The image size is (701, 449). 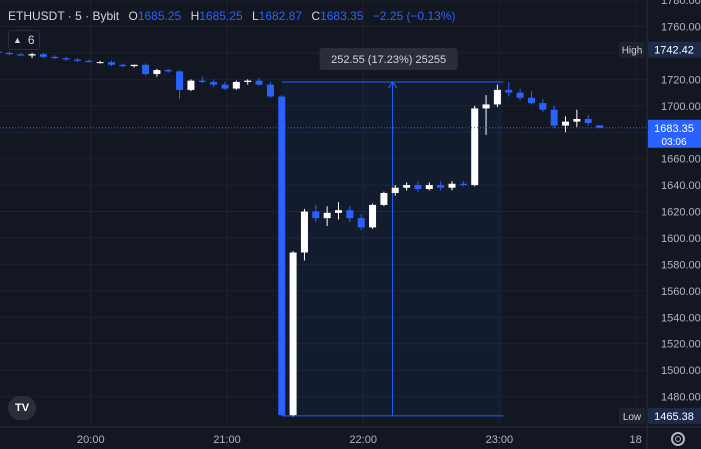 What do you see at coordinates (500, 440) in the screenshot?
I see `time-tick-label: 23:00` at bounding box center [500, 440].